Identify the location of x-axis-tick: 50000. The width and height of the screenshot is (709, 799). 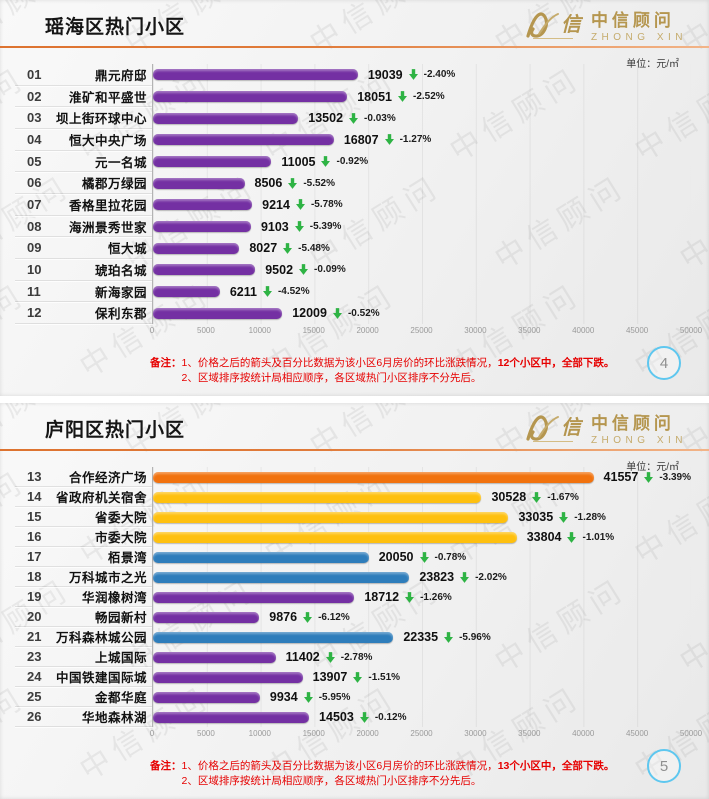
(691, 733).